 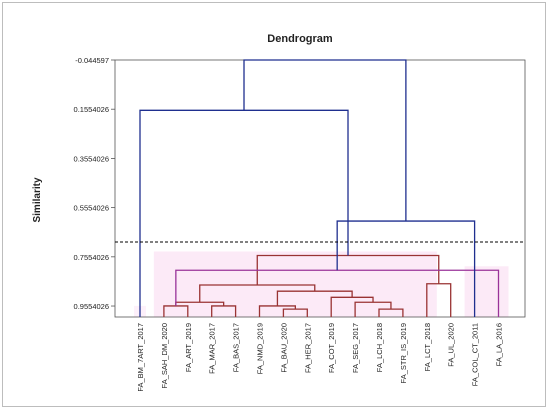 I want to click on y-tick-label: 0.5554026, so click(x=91, y=208).